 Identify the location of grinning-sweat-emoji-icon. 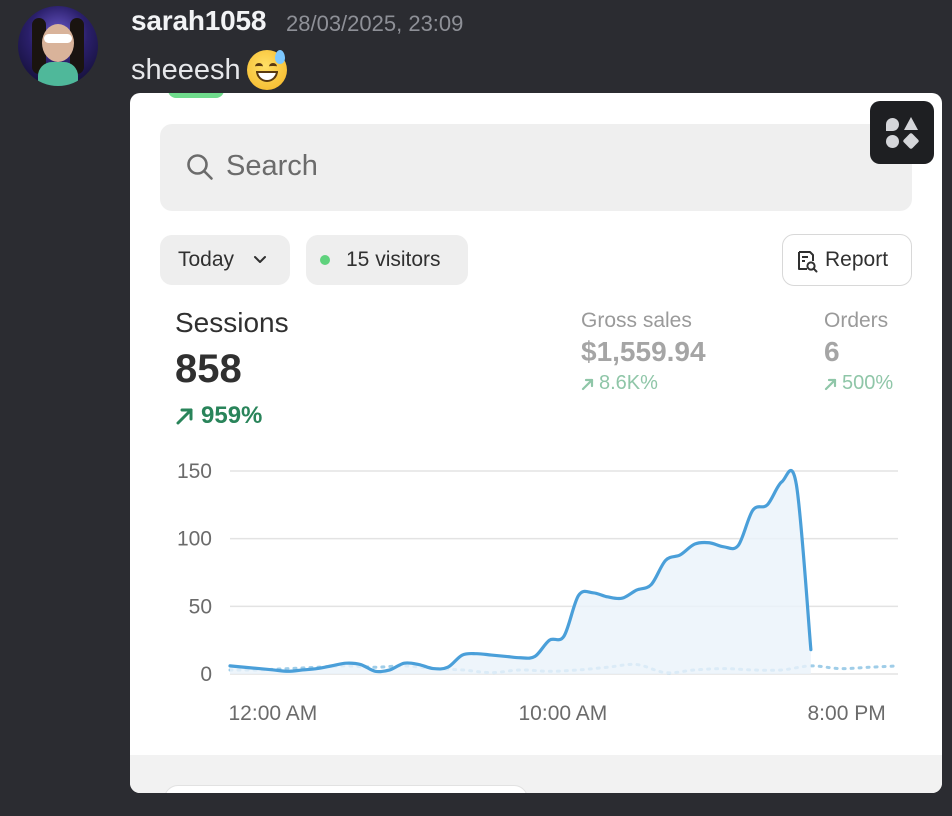
(266, 70).